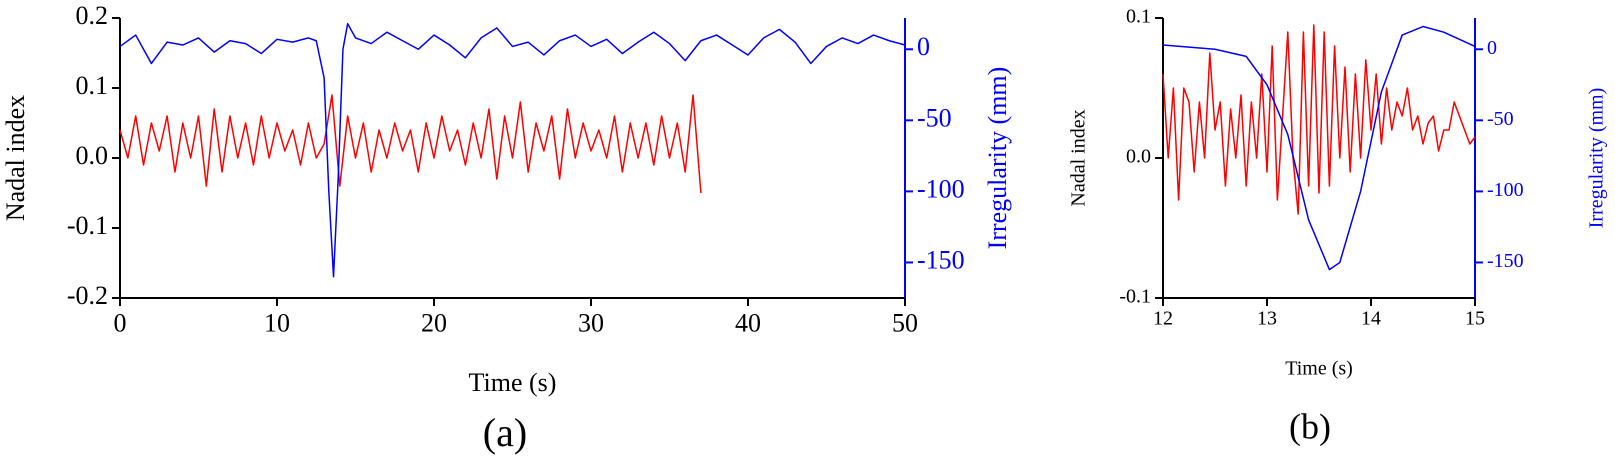 The image size is (1615, 472). Describe the element at coordinates (1163, 319) in the screenshot. I see `x-tick-label: 12` at that location.